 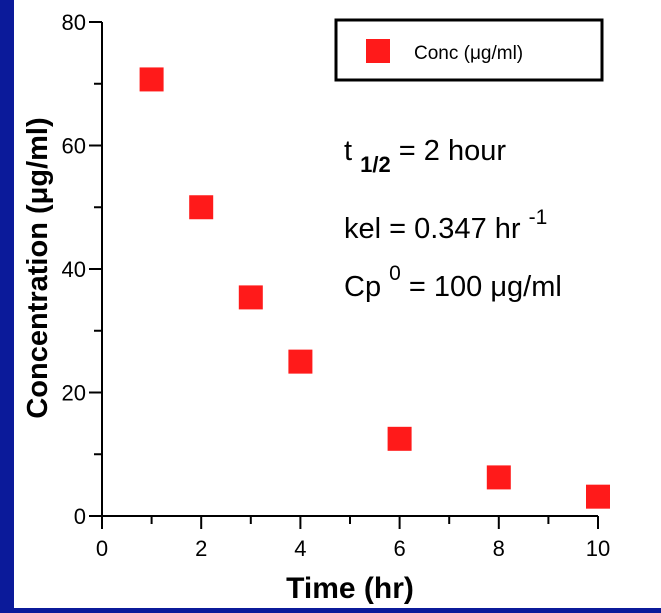 I want to click on legend: Conc (μg/ml), so click(x=469, y=50).